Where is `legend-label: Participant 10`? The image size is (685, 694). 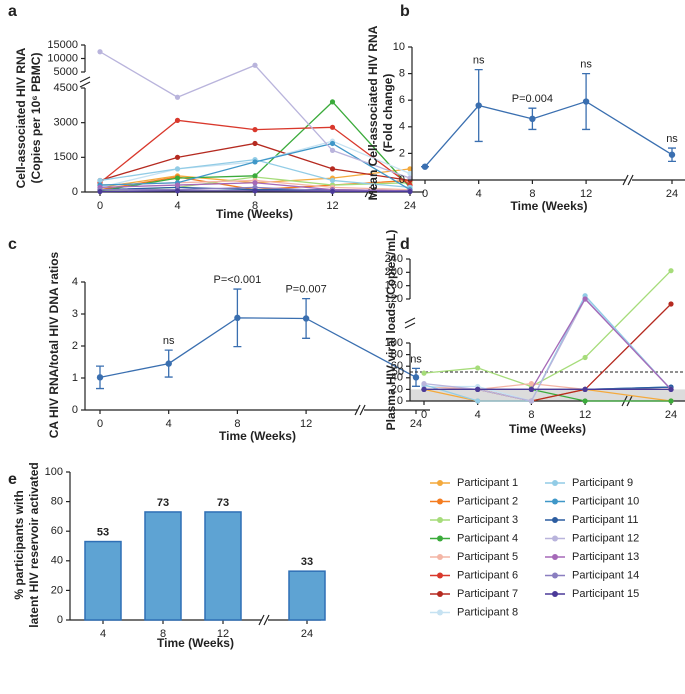
legend-label: Participant 10 is located at coordinates (605, 501).